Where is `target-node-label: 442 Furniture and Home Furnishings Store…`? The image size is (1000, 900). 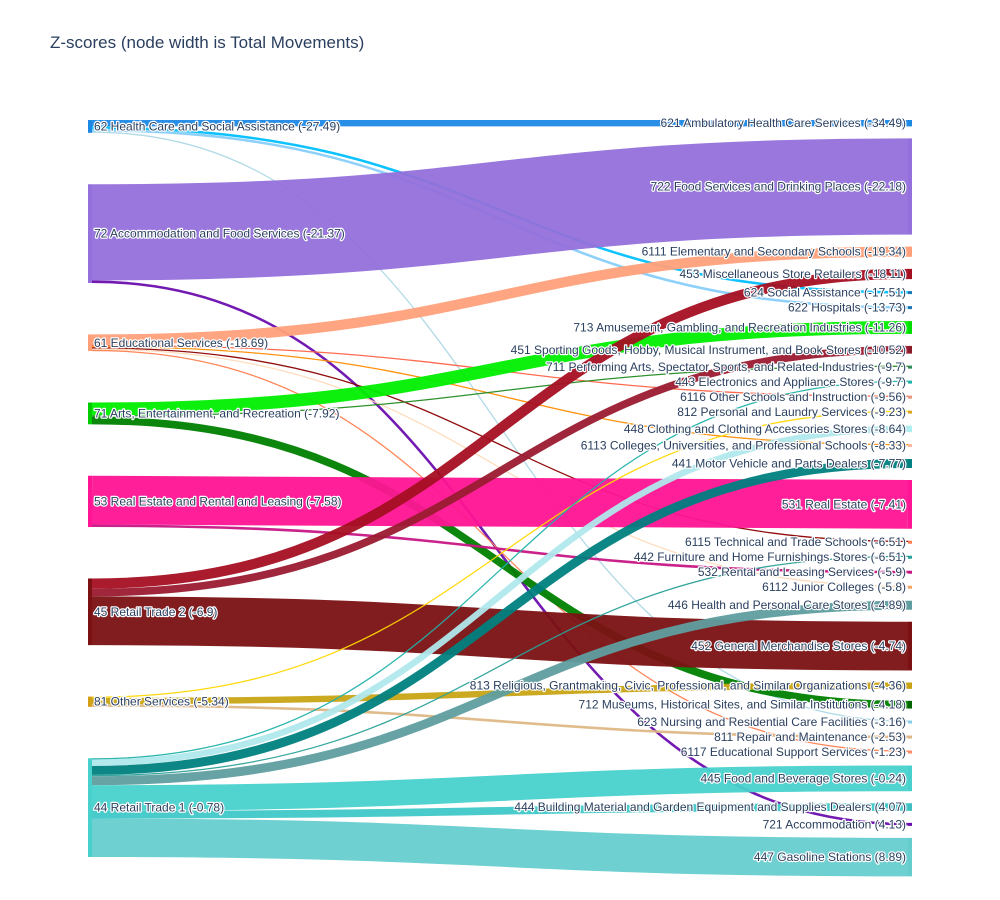
target-node-label: 442 Furniture and Home Furnishings Store… is located at coordinates (770, 557).